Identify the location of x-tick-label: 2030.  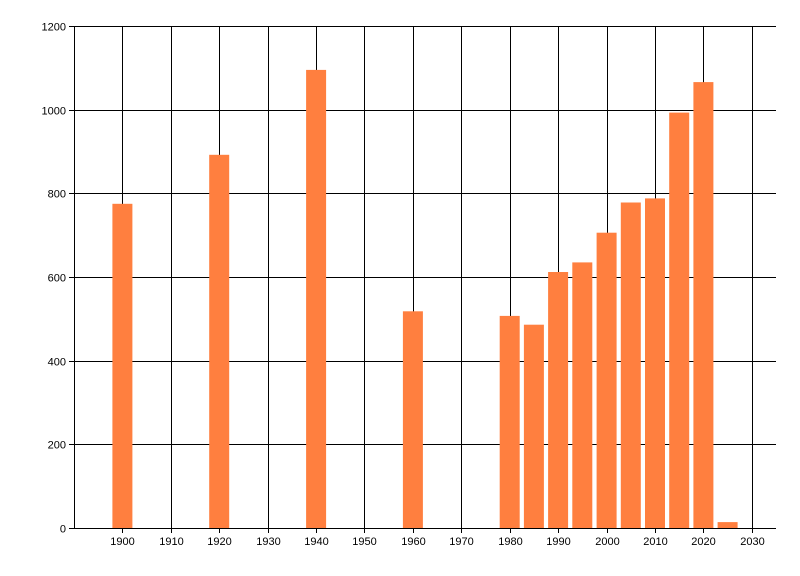
(752, 542).